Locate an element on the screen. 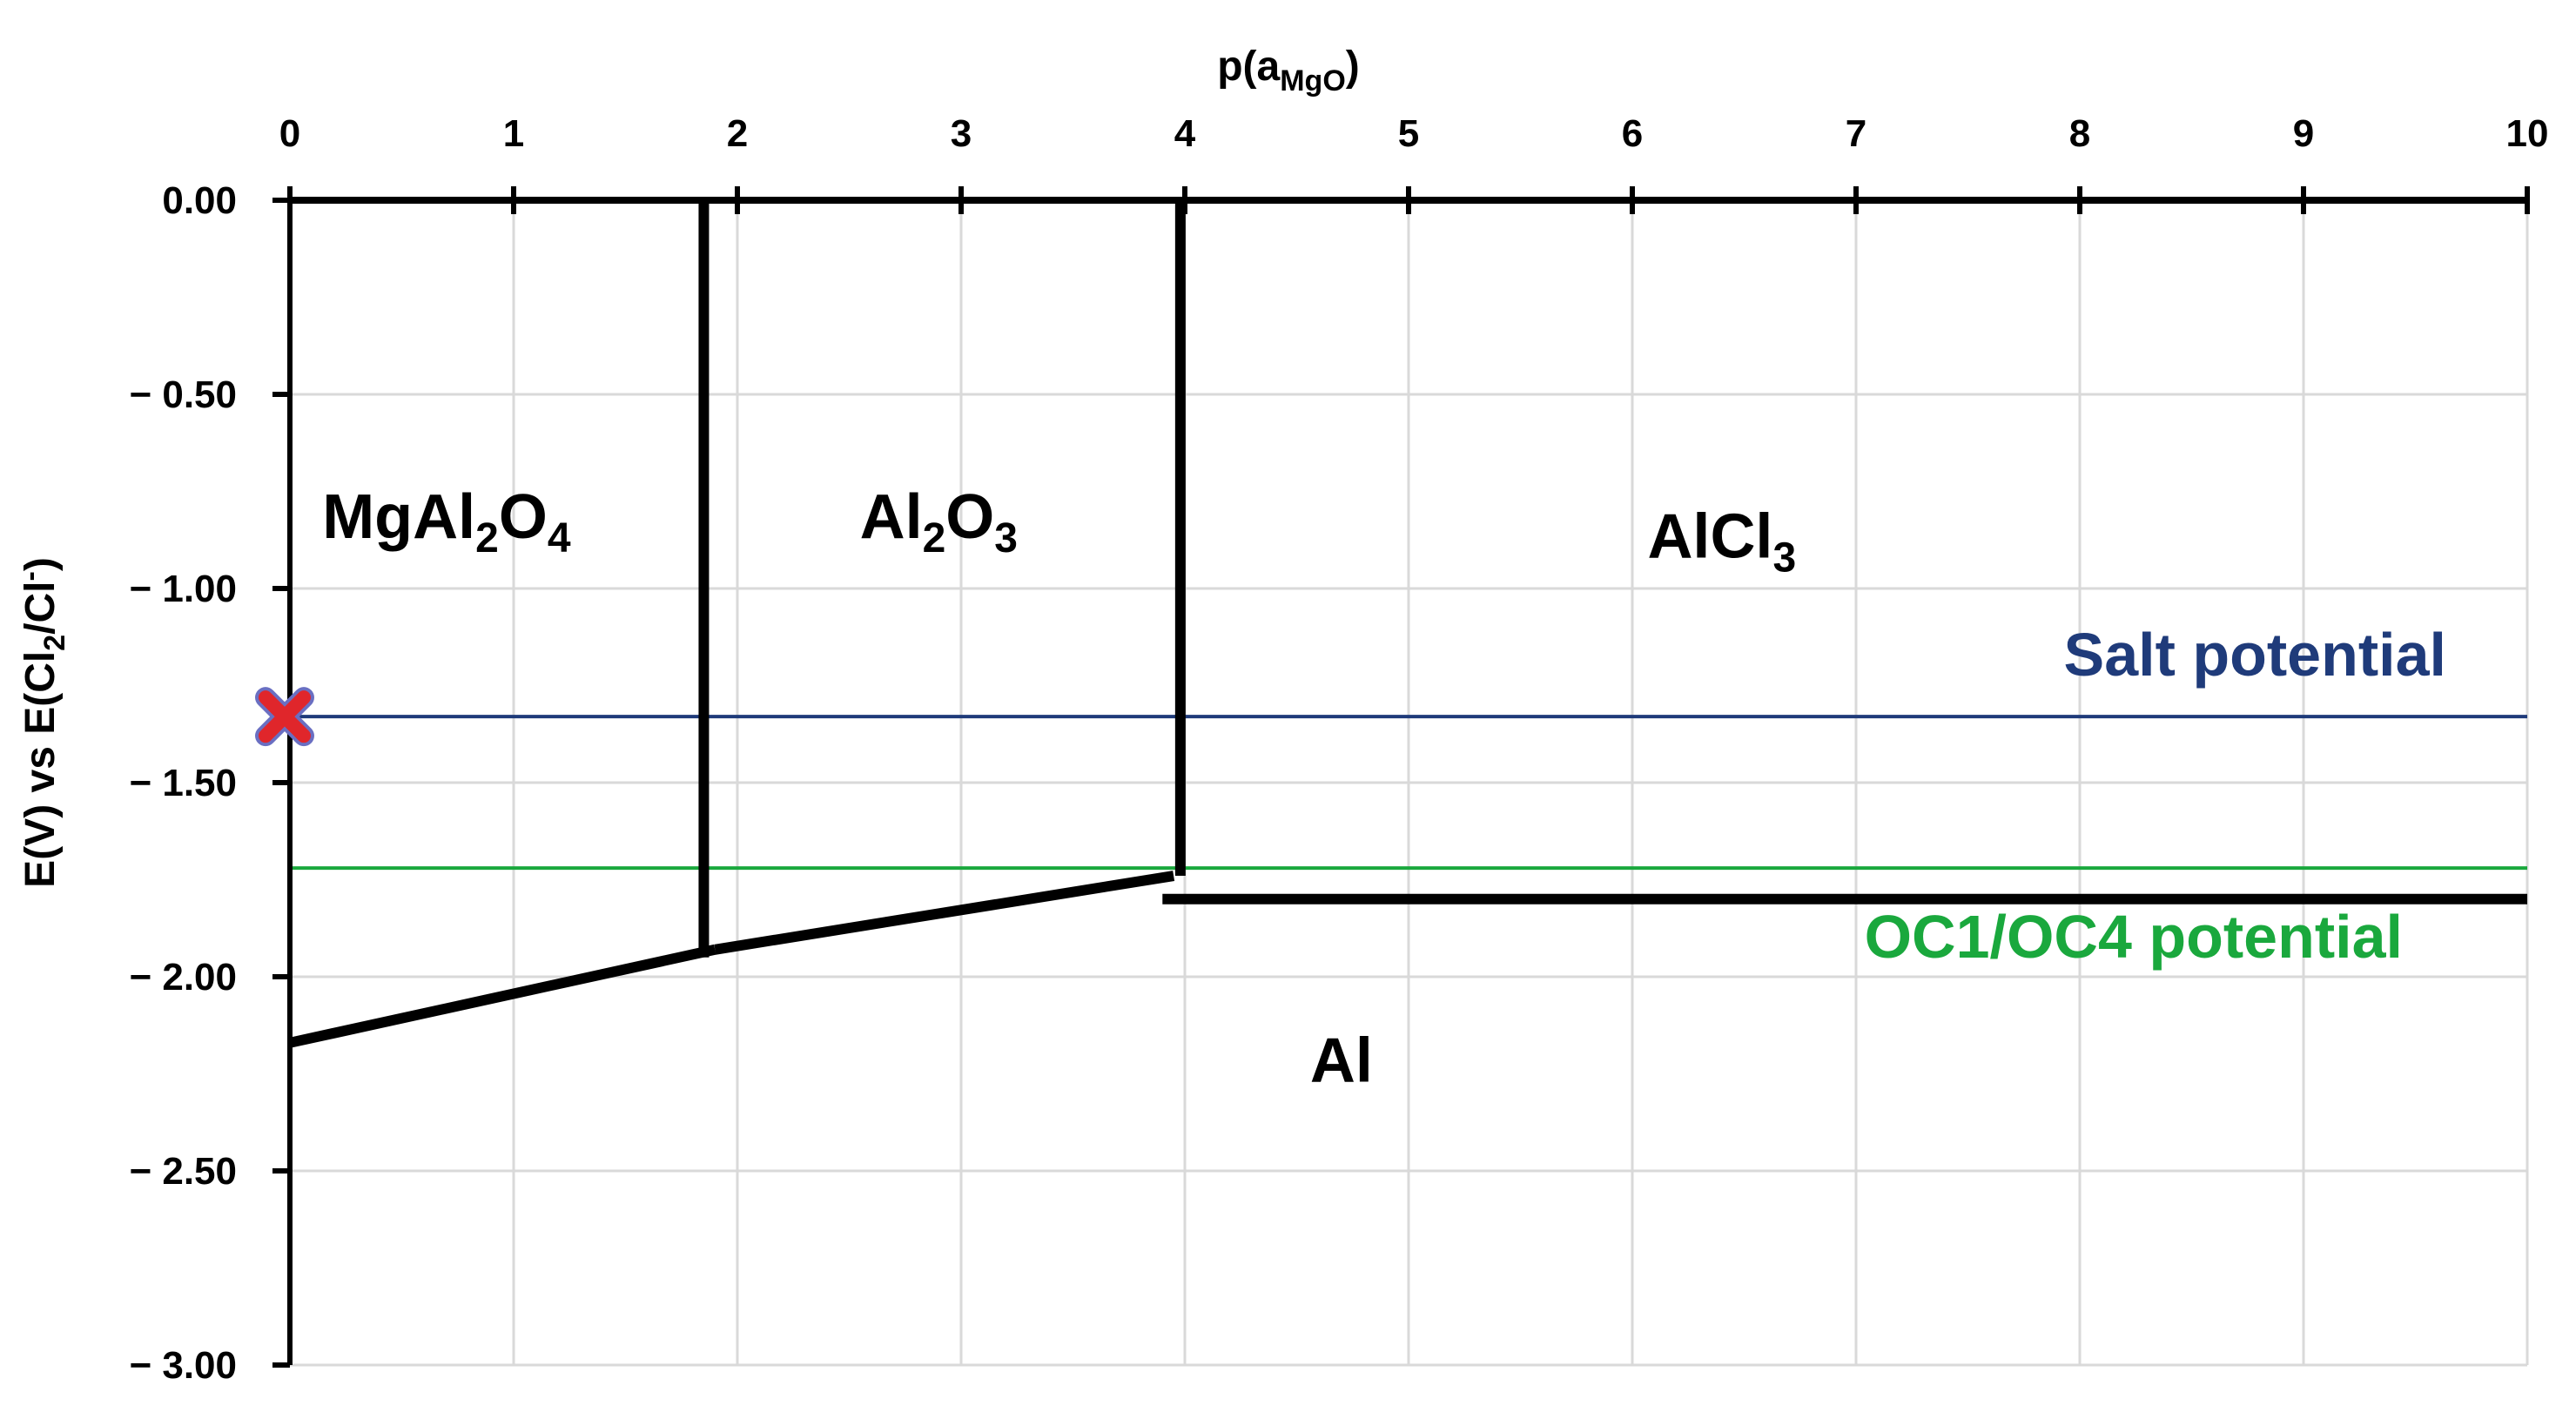  y-tick-label: − 3.00 is located at coordinates (183, 1365).